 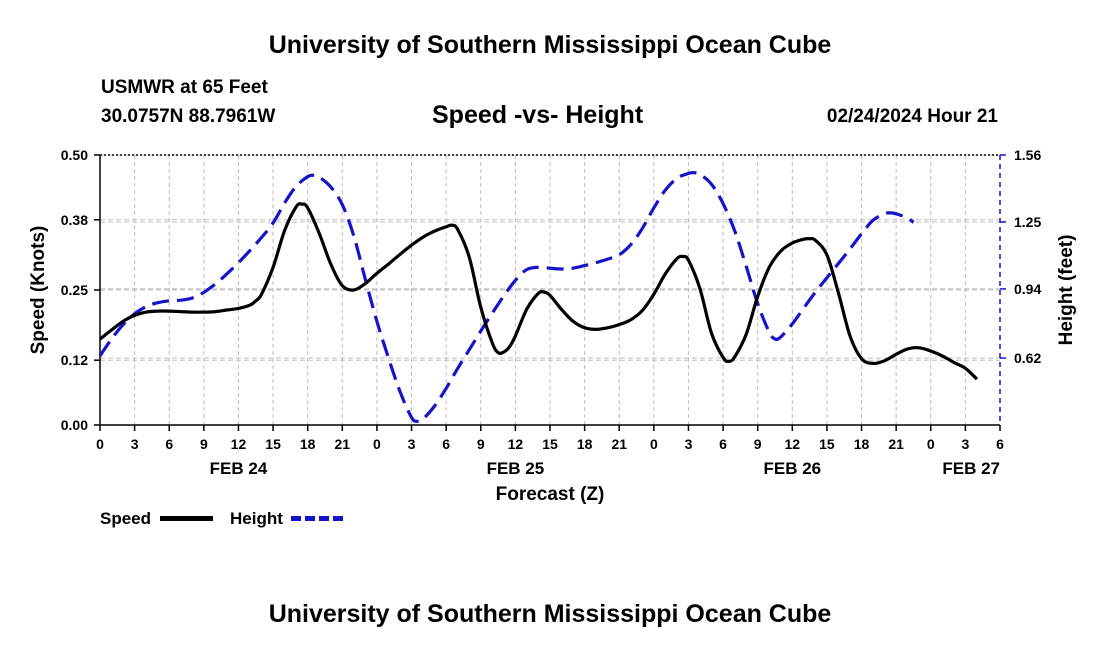 What do you see at coordinates (74, 290) in the screenshot?
I see `y-left-tick-label: 0.25` at bounding box center [74, 290].